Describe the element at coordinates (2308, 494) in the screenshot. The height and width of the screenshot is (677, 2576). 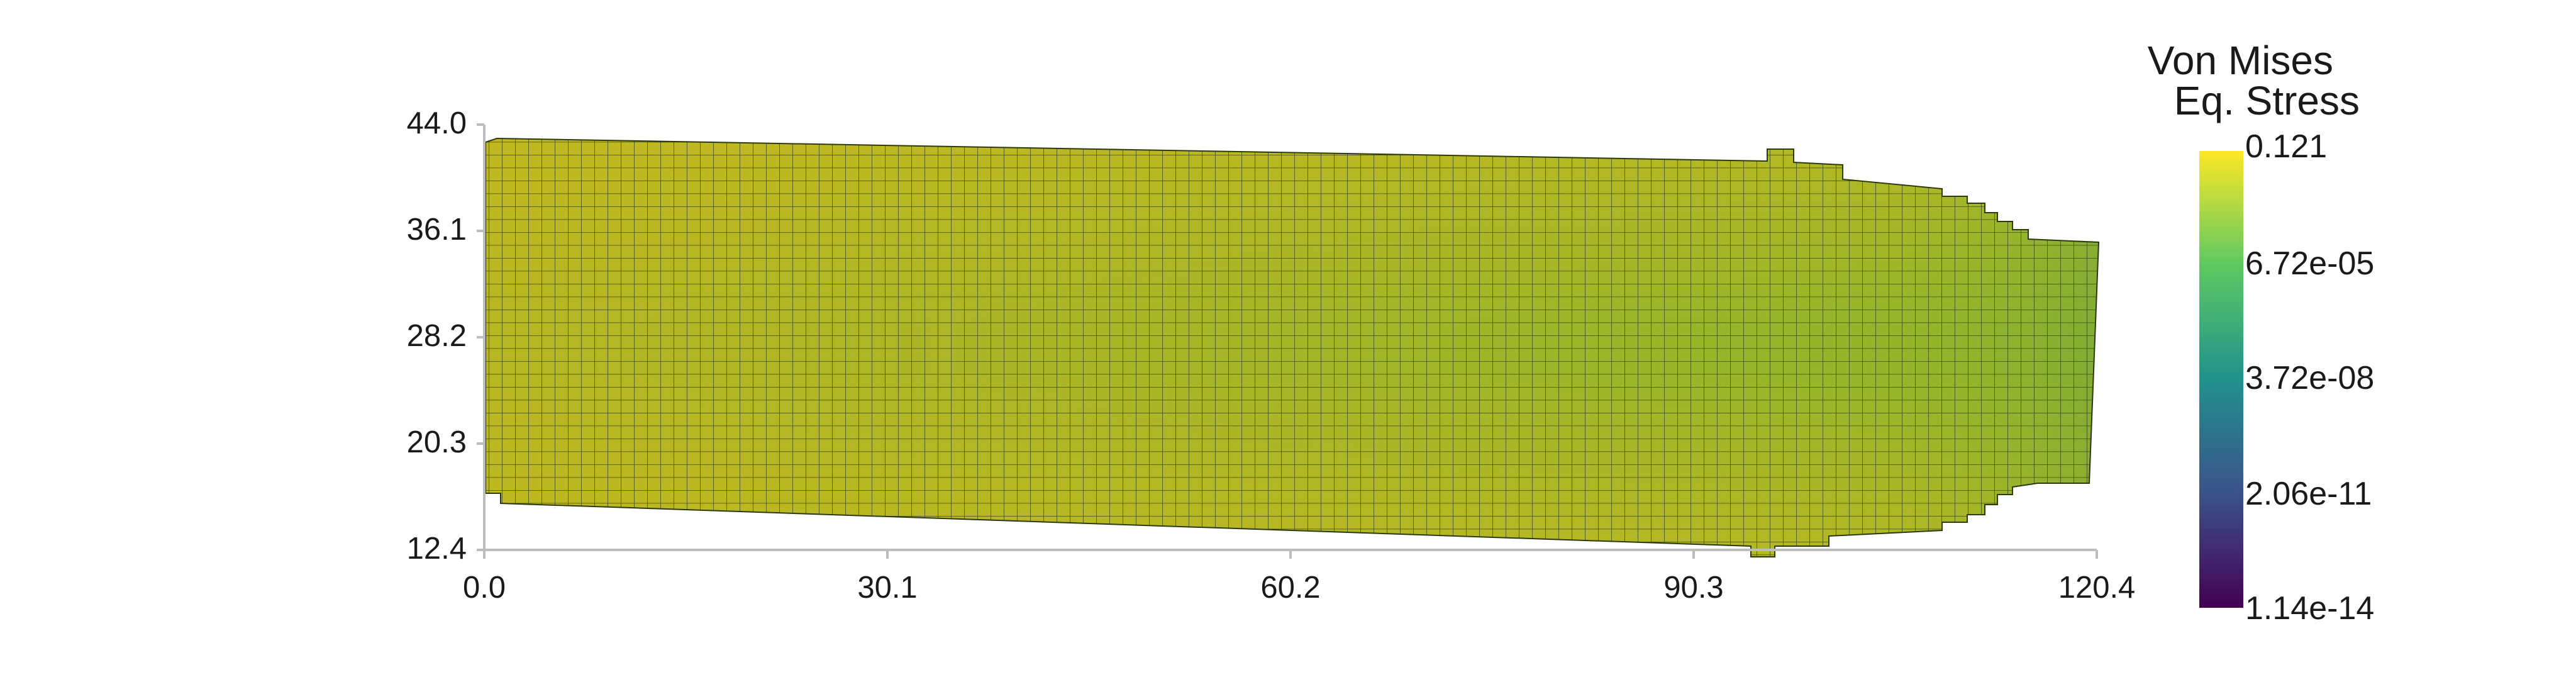
I see `colorbar-label: 2.06e-11` at that location.